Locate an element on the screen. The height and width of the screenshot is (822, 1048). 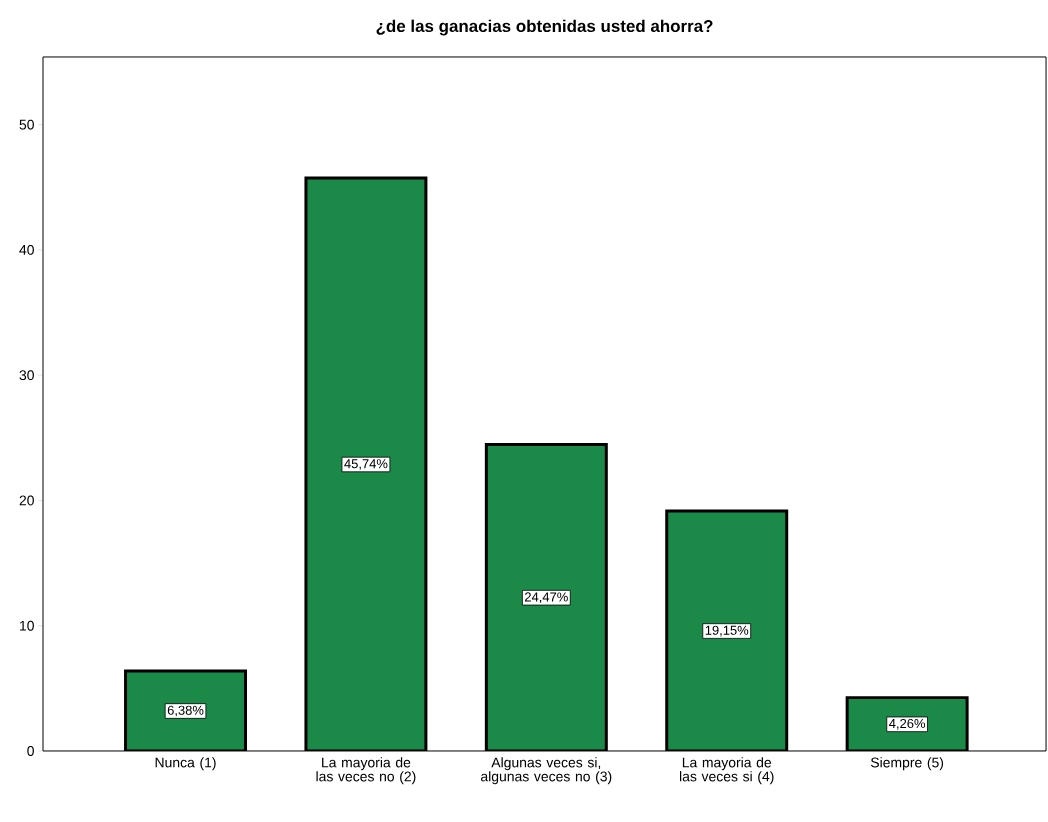
y-tick-label: 20 is located at coordinates (26, 500).